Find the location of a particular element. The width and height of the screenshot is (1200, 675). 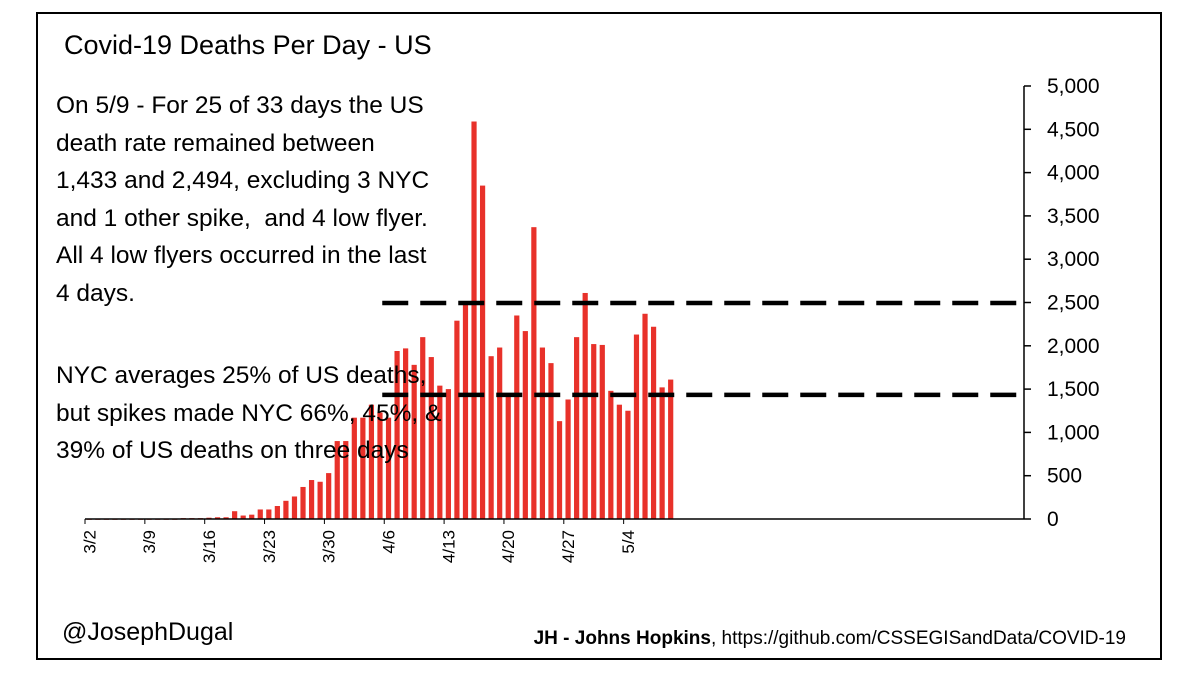

x-tick-label: 3/9 is located at coordinates (149, 542).